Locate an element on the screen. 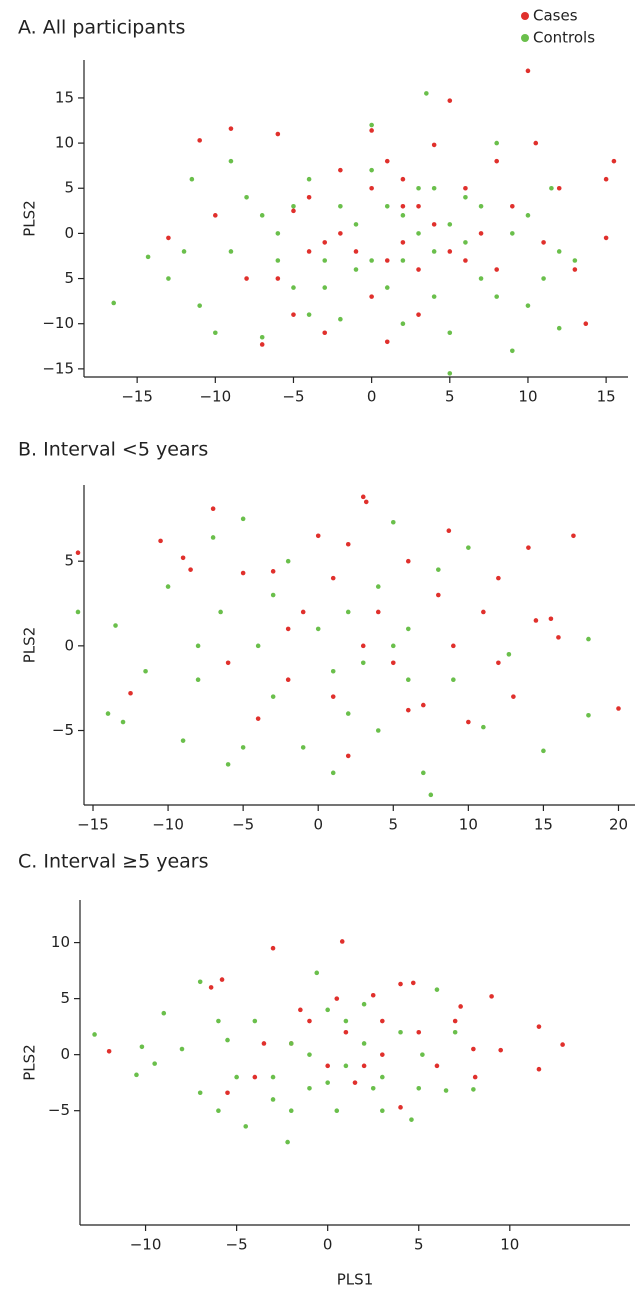 This screenshot has height=1296, width=638. chart-title: A. All participants is located at coordinates (101, 28).